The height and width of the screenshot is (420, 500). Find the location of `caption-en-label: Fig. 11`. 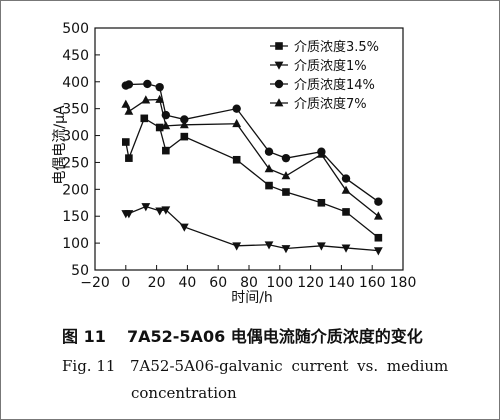

caption-en-label: Fig. 11 is located at coordinates (89, 366).